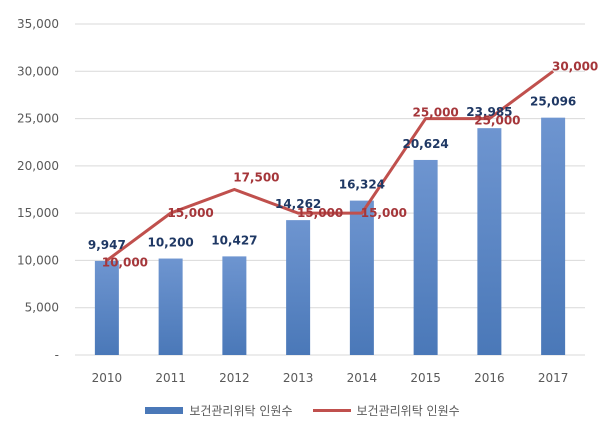  I want to click on line-data-label: 30,000, so click(575, 66).